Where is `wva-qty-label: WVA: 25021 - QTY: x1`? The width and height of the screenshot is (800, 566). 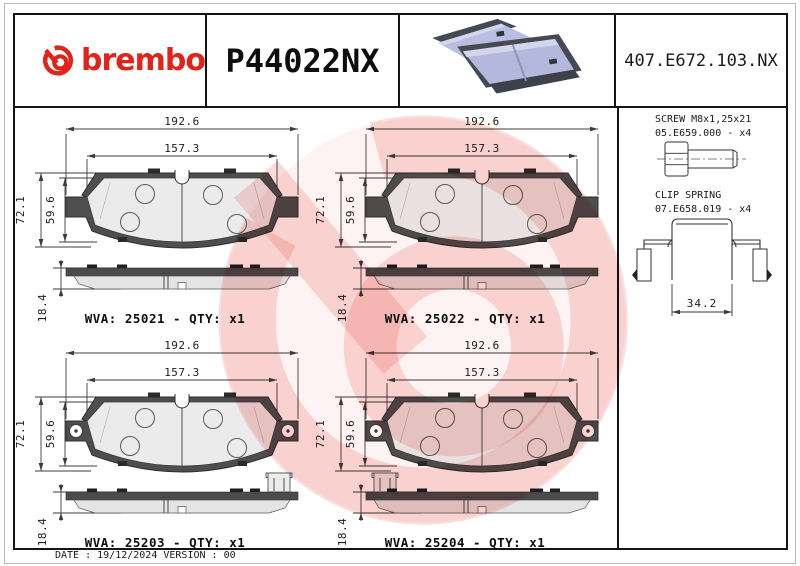 wva-qty-label: WVA: 25021 - QTY: x1 is located at coordinates (165, 318).